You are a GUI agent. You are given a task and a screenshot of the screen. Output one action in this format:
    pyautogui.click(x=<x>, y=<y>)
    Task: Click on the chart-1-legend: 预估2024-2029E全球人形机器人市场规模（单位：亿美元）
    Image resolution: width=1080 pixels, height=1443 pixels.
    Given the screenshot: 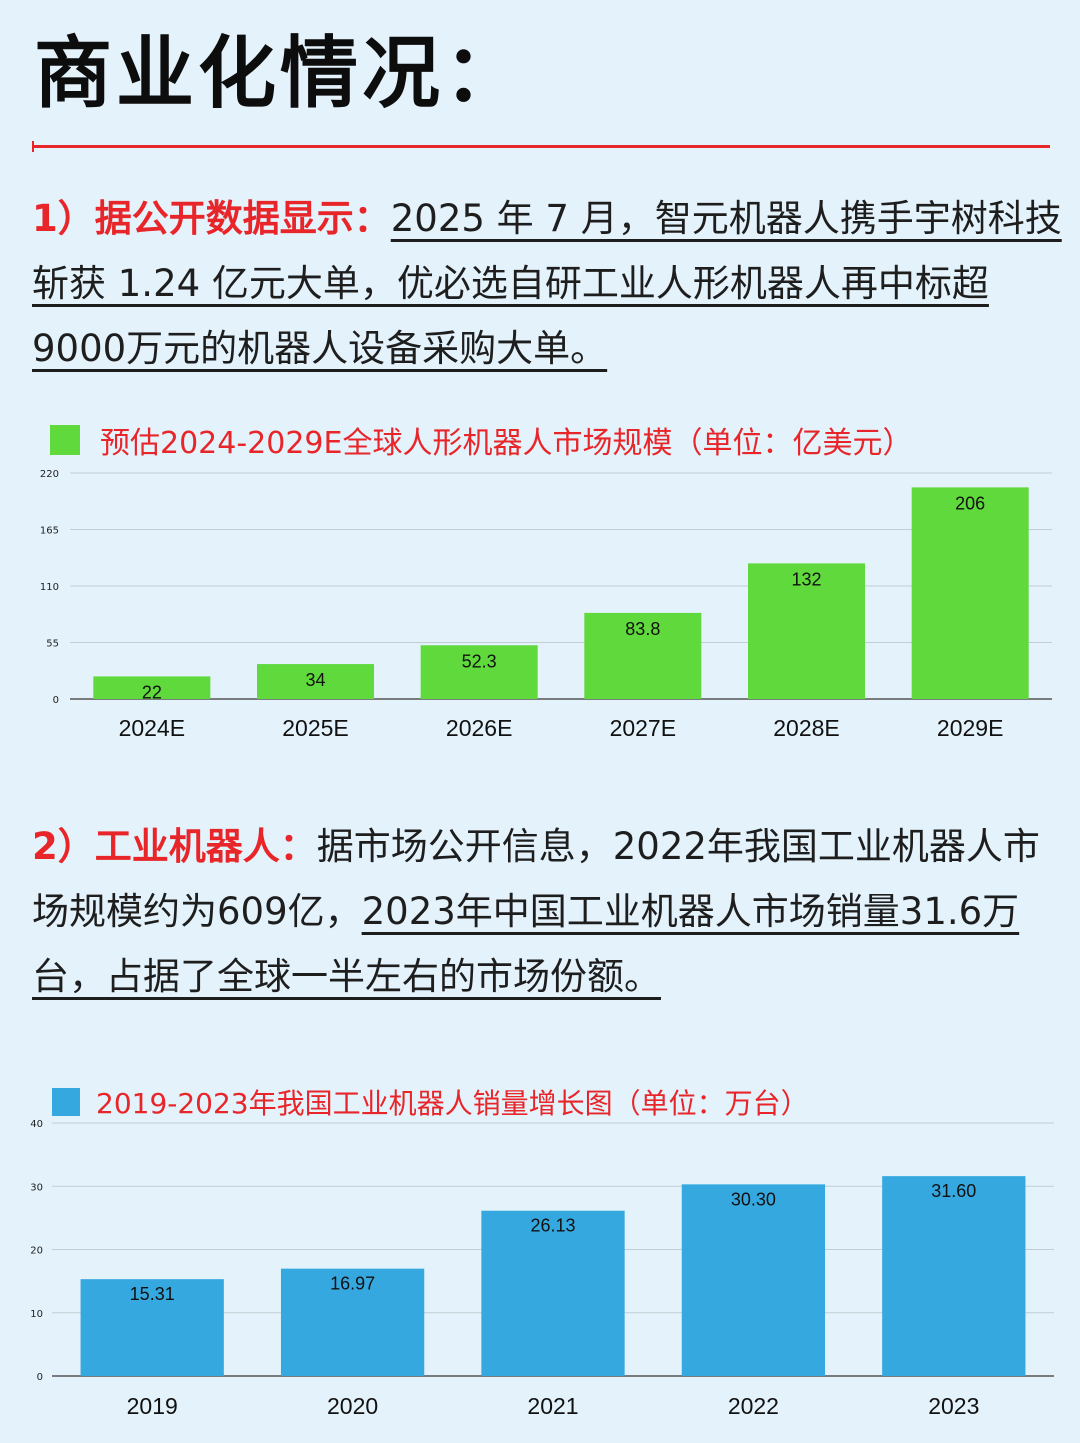 What is the action you would take?
    pyautogui.click(x=481, y=440)
    